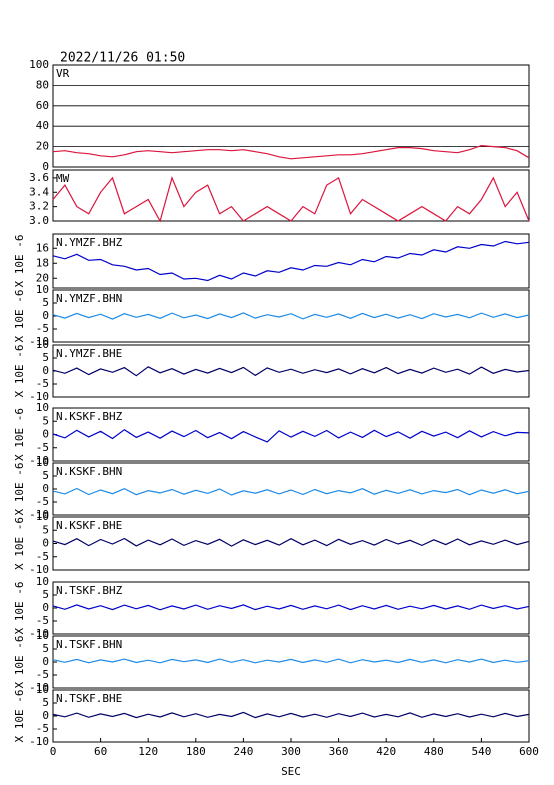  I want to click on x-tick-label: 360, so click(339, 751).